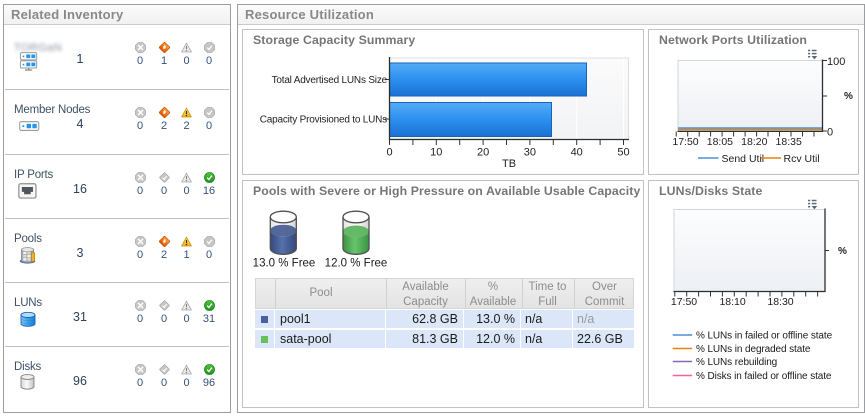 Image resolution: width=865 pixels, height=416 pixels. I want to click on svg-text: 18:35, so click(789, 142).